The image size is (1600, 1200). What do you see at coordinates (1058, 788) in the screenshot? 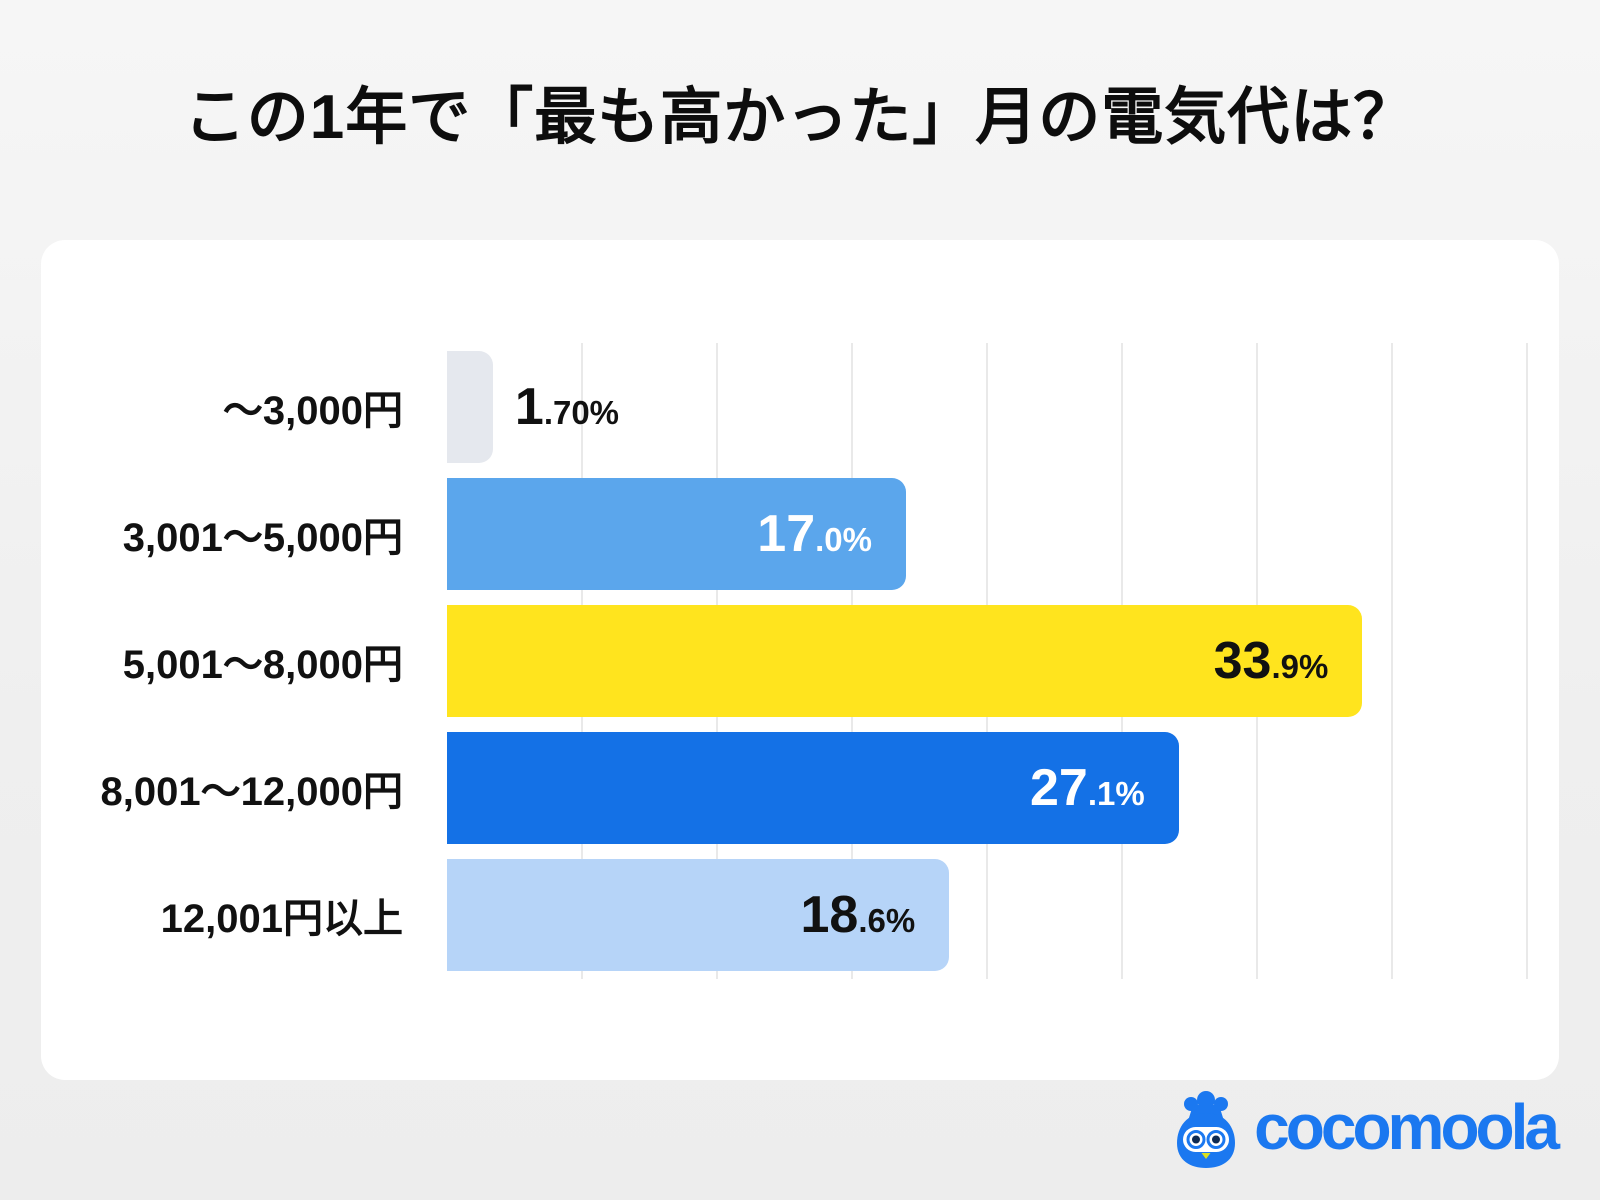
I see `value-integer: 27` at bounding box center [1058, 788].